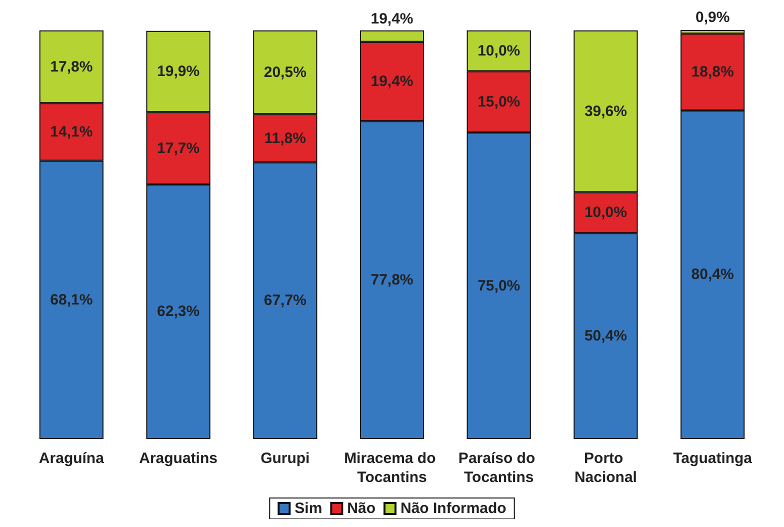  What do you see at coordinates (499, 101) in the screenshot?
I see `data-label: 15,0%` at bounding box center [499, 101].